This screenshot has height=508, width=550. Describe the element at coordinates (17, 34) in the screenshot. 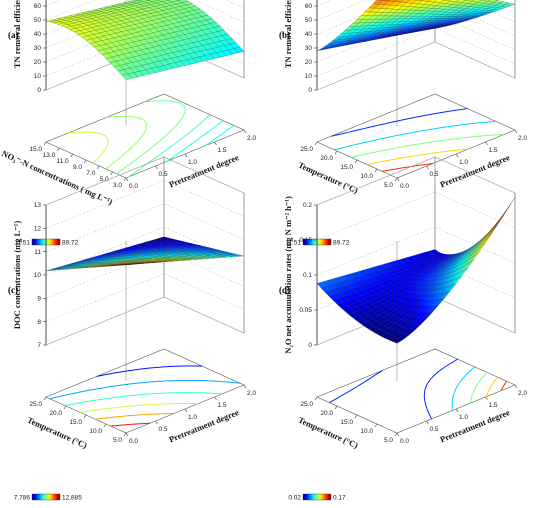

I see `z-axis-title: TN removal efficiency (%)` at that location.